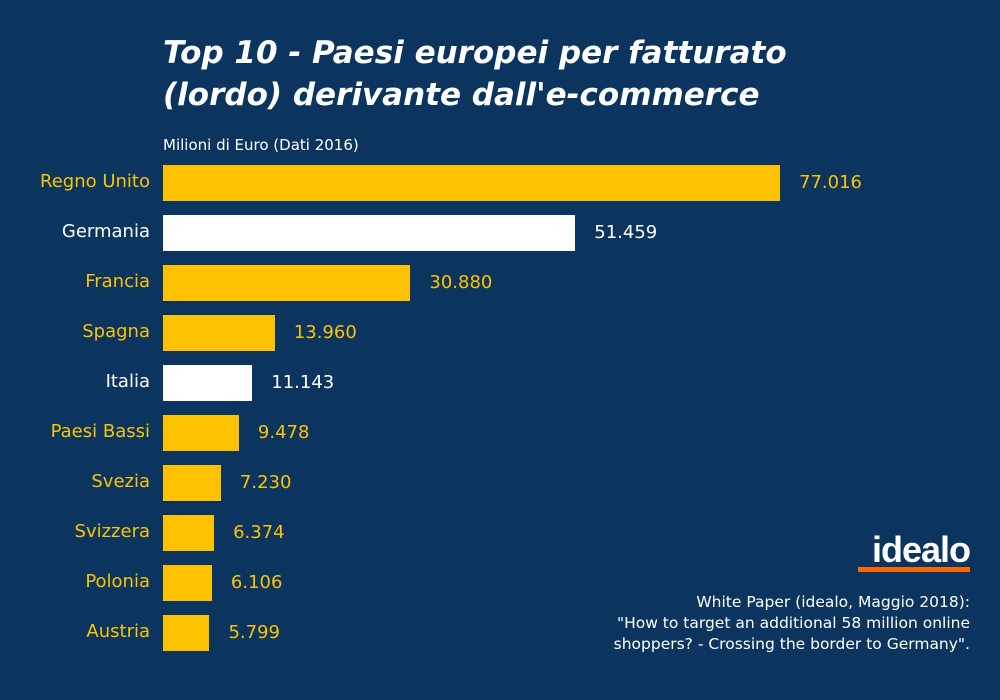  Describe the element at coordinates (830, 182) in the screenshot. I see `value-label: 77.016` at that location.